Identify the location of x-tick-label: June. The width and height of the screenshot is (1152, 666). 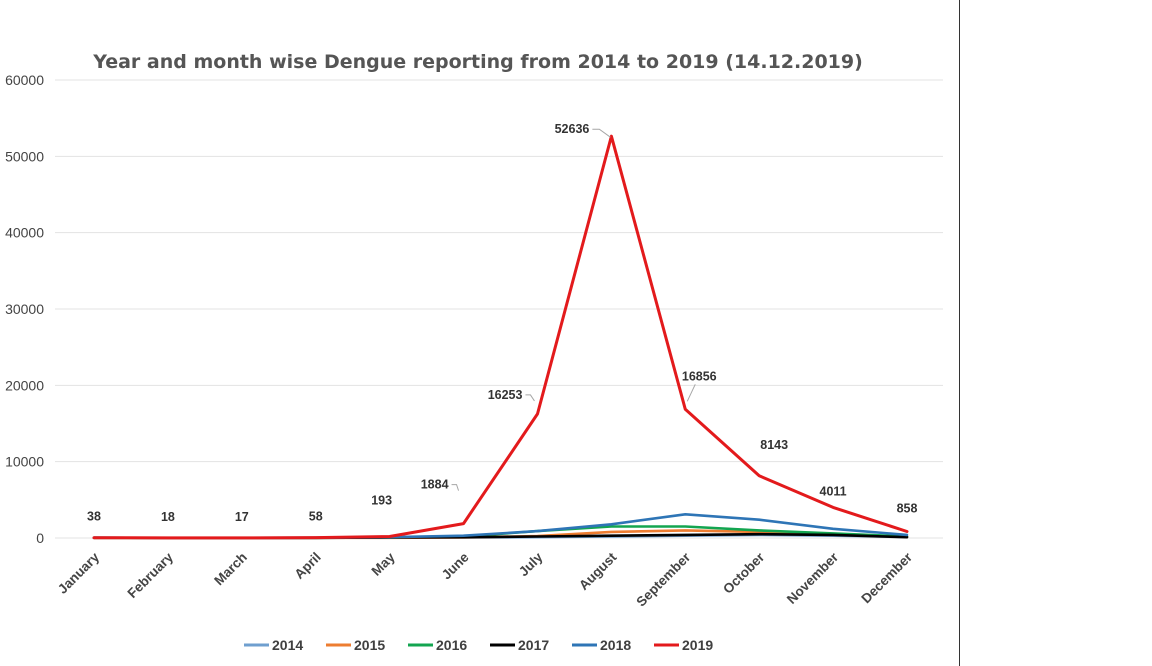
(455, 565).